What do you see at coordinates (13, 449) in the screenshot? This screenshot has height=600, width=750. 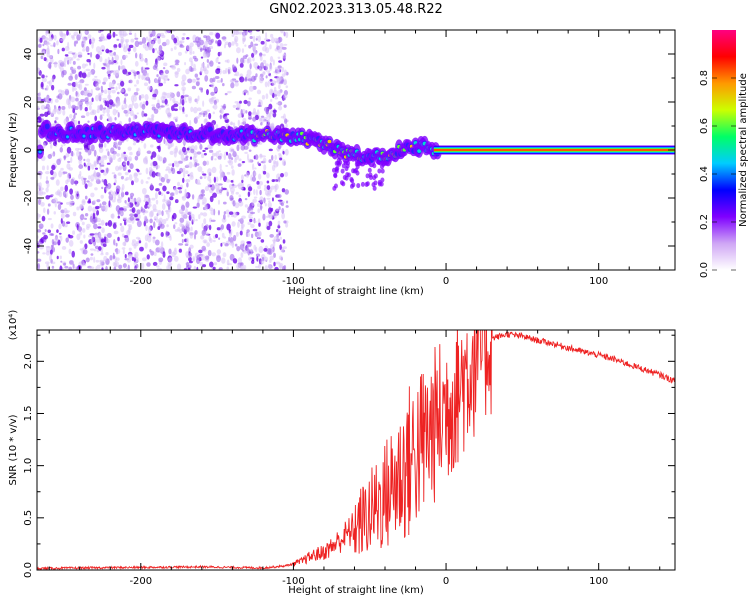 I see `bottom-y-axis-label: SNR (10 * v/v)` at bounding box center [13, 449].